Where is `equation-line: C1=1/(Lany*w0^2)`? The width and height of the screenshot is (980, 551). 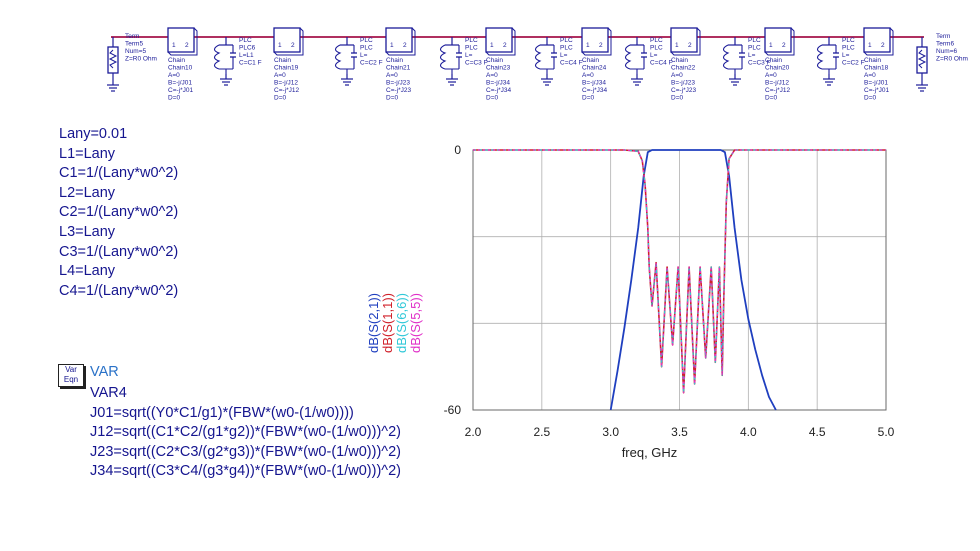 equation-line: C1=1/(Lany*w0^2) is located at coordinates (119, 173).